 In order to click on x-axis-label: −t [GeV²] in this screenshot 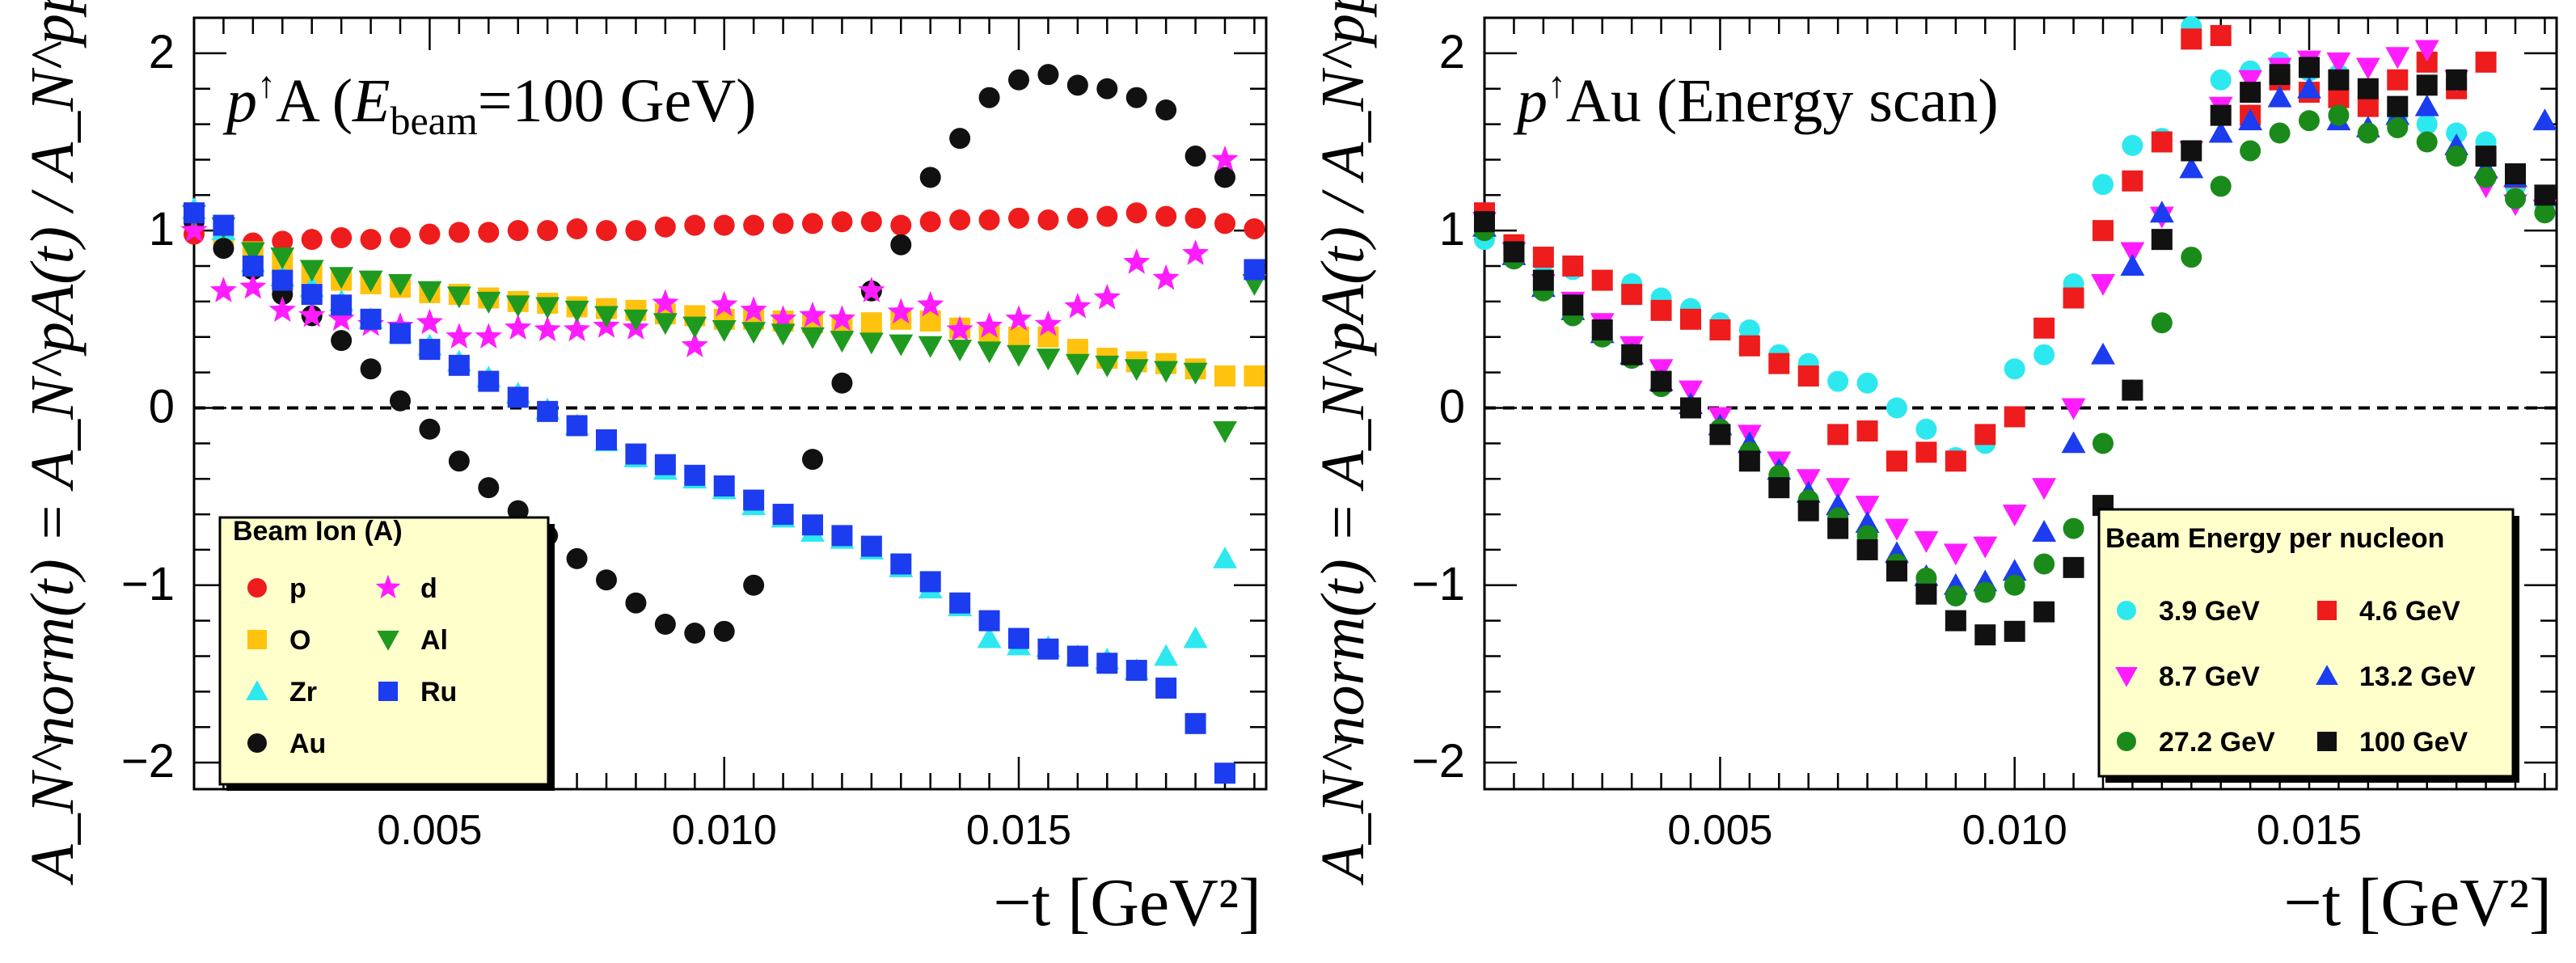, I will do `click(2418, 902)`.